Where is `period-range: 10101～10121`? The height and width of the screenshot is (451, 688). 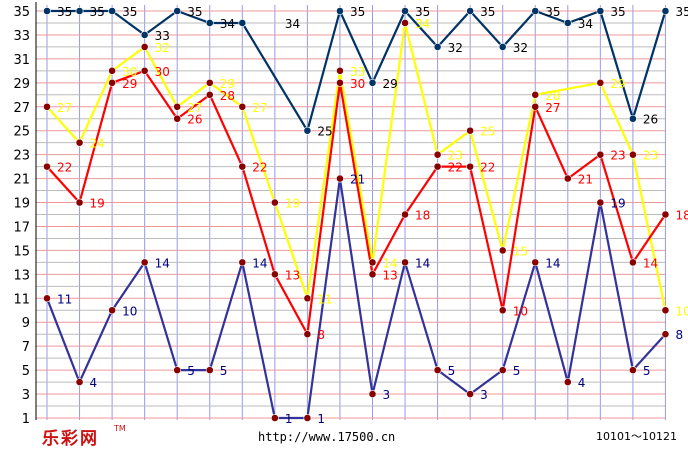
period-range: 10101～10121 is located at coordinates (636, 436).